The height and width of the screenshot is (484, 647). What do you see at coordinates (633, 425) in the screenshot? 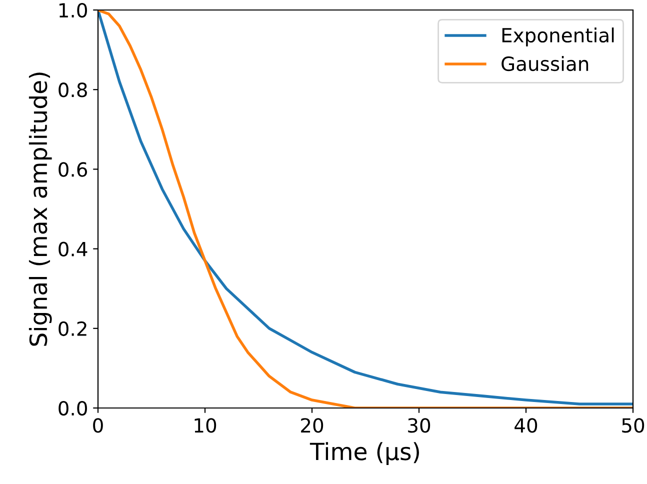
I see `x-tick-label: 50` at bounding box center [633, 425].